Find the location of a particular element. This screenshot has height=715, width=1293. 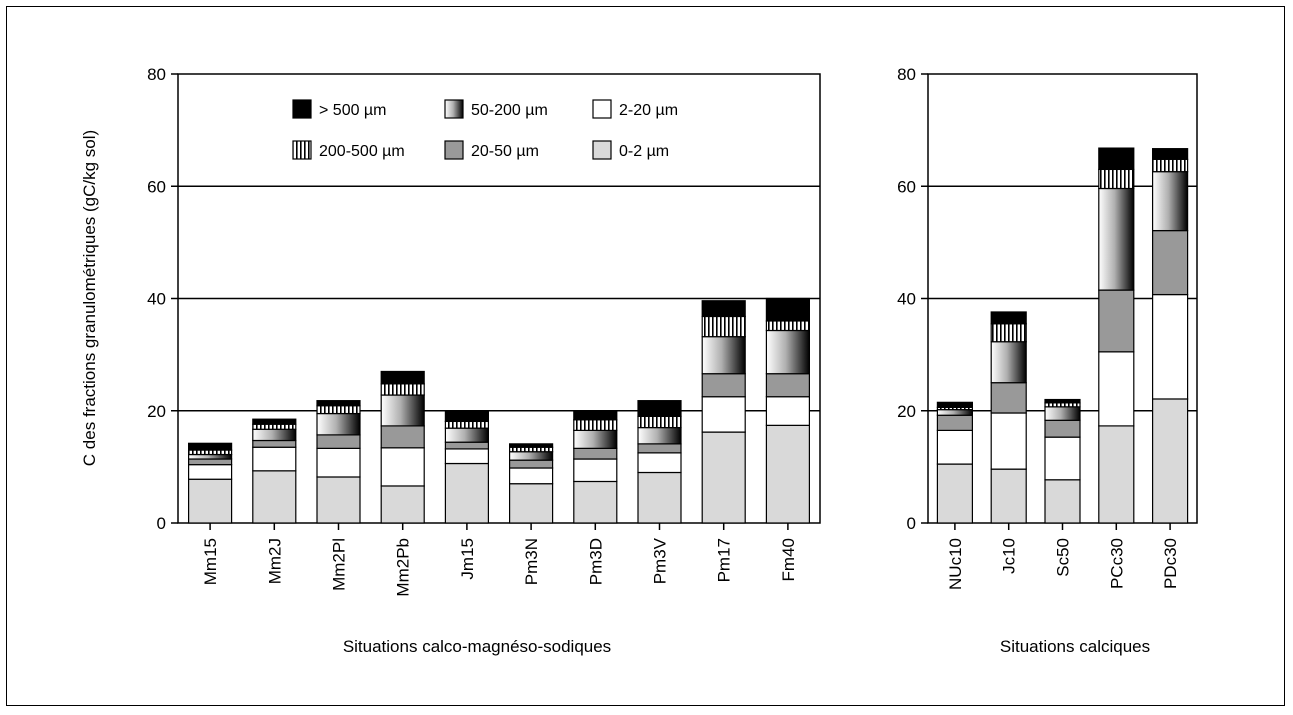

legend-label: 0-2 µm is located at coordinates (644, 151).